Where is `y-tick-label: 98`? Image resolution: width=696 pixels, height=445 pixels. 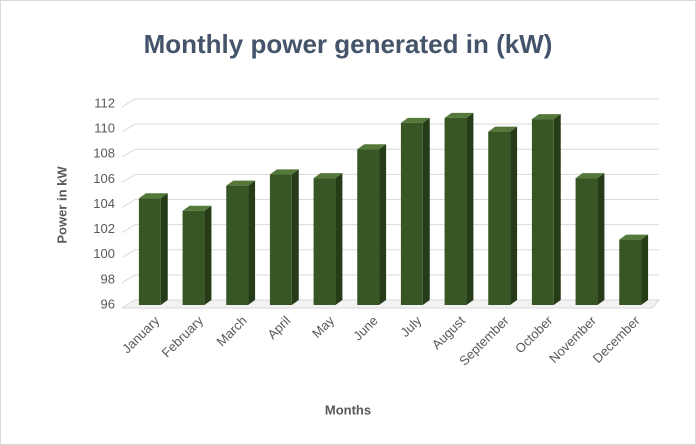
y-tick-label: 98 is located at coordinates (108, 278).